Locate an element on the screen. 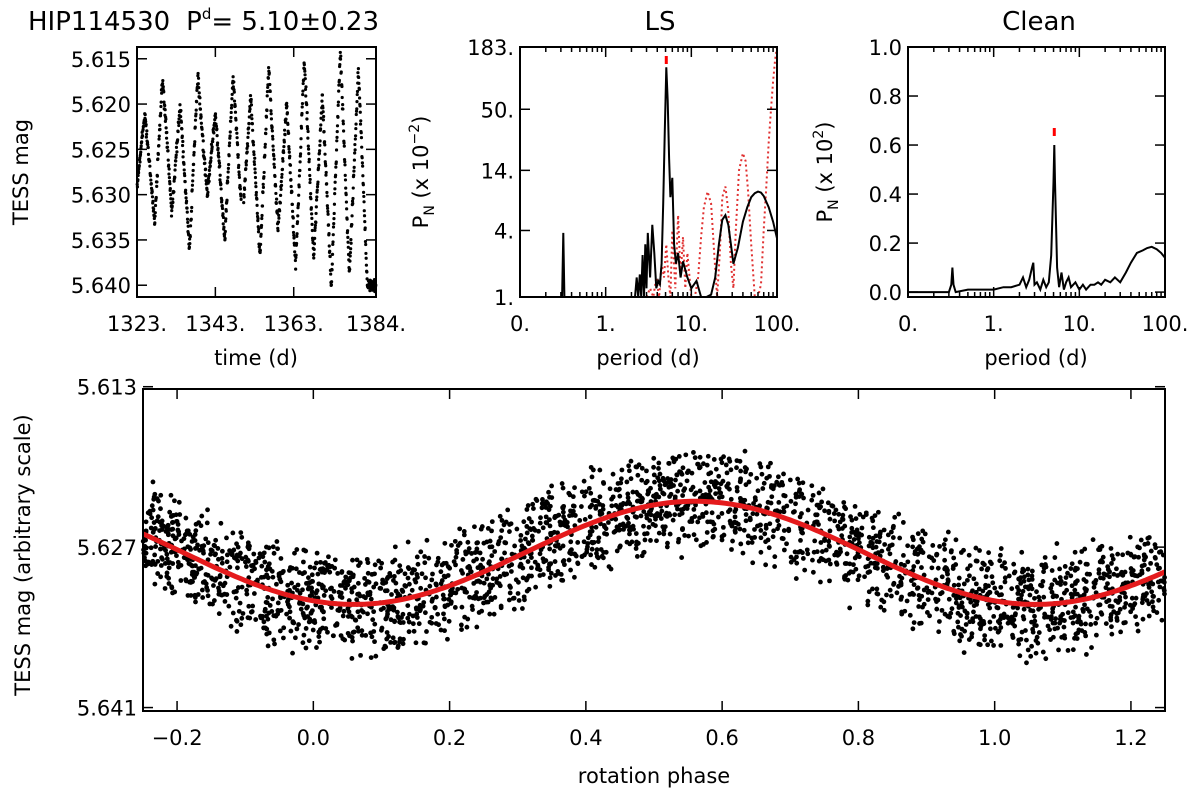 Image resolution: width=1200 pixels, height=794 pixels. lightcurve-frame is located at coordinates (256, 172).